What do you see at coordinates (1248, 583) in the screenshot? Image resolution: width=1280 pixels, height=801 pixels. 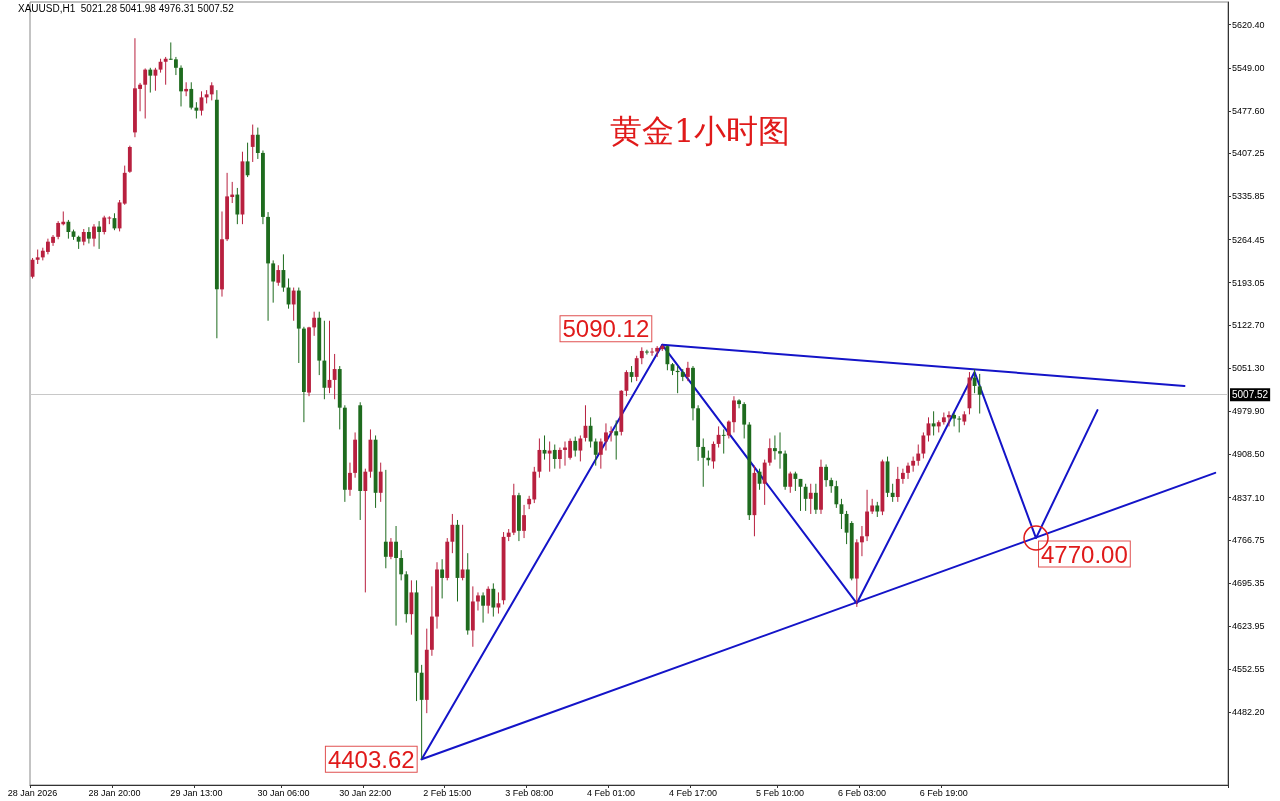 I see `y-tick-label: 4695.35` at bounding box center [1248, 583].